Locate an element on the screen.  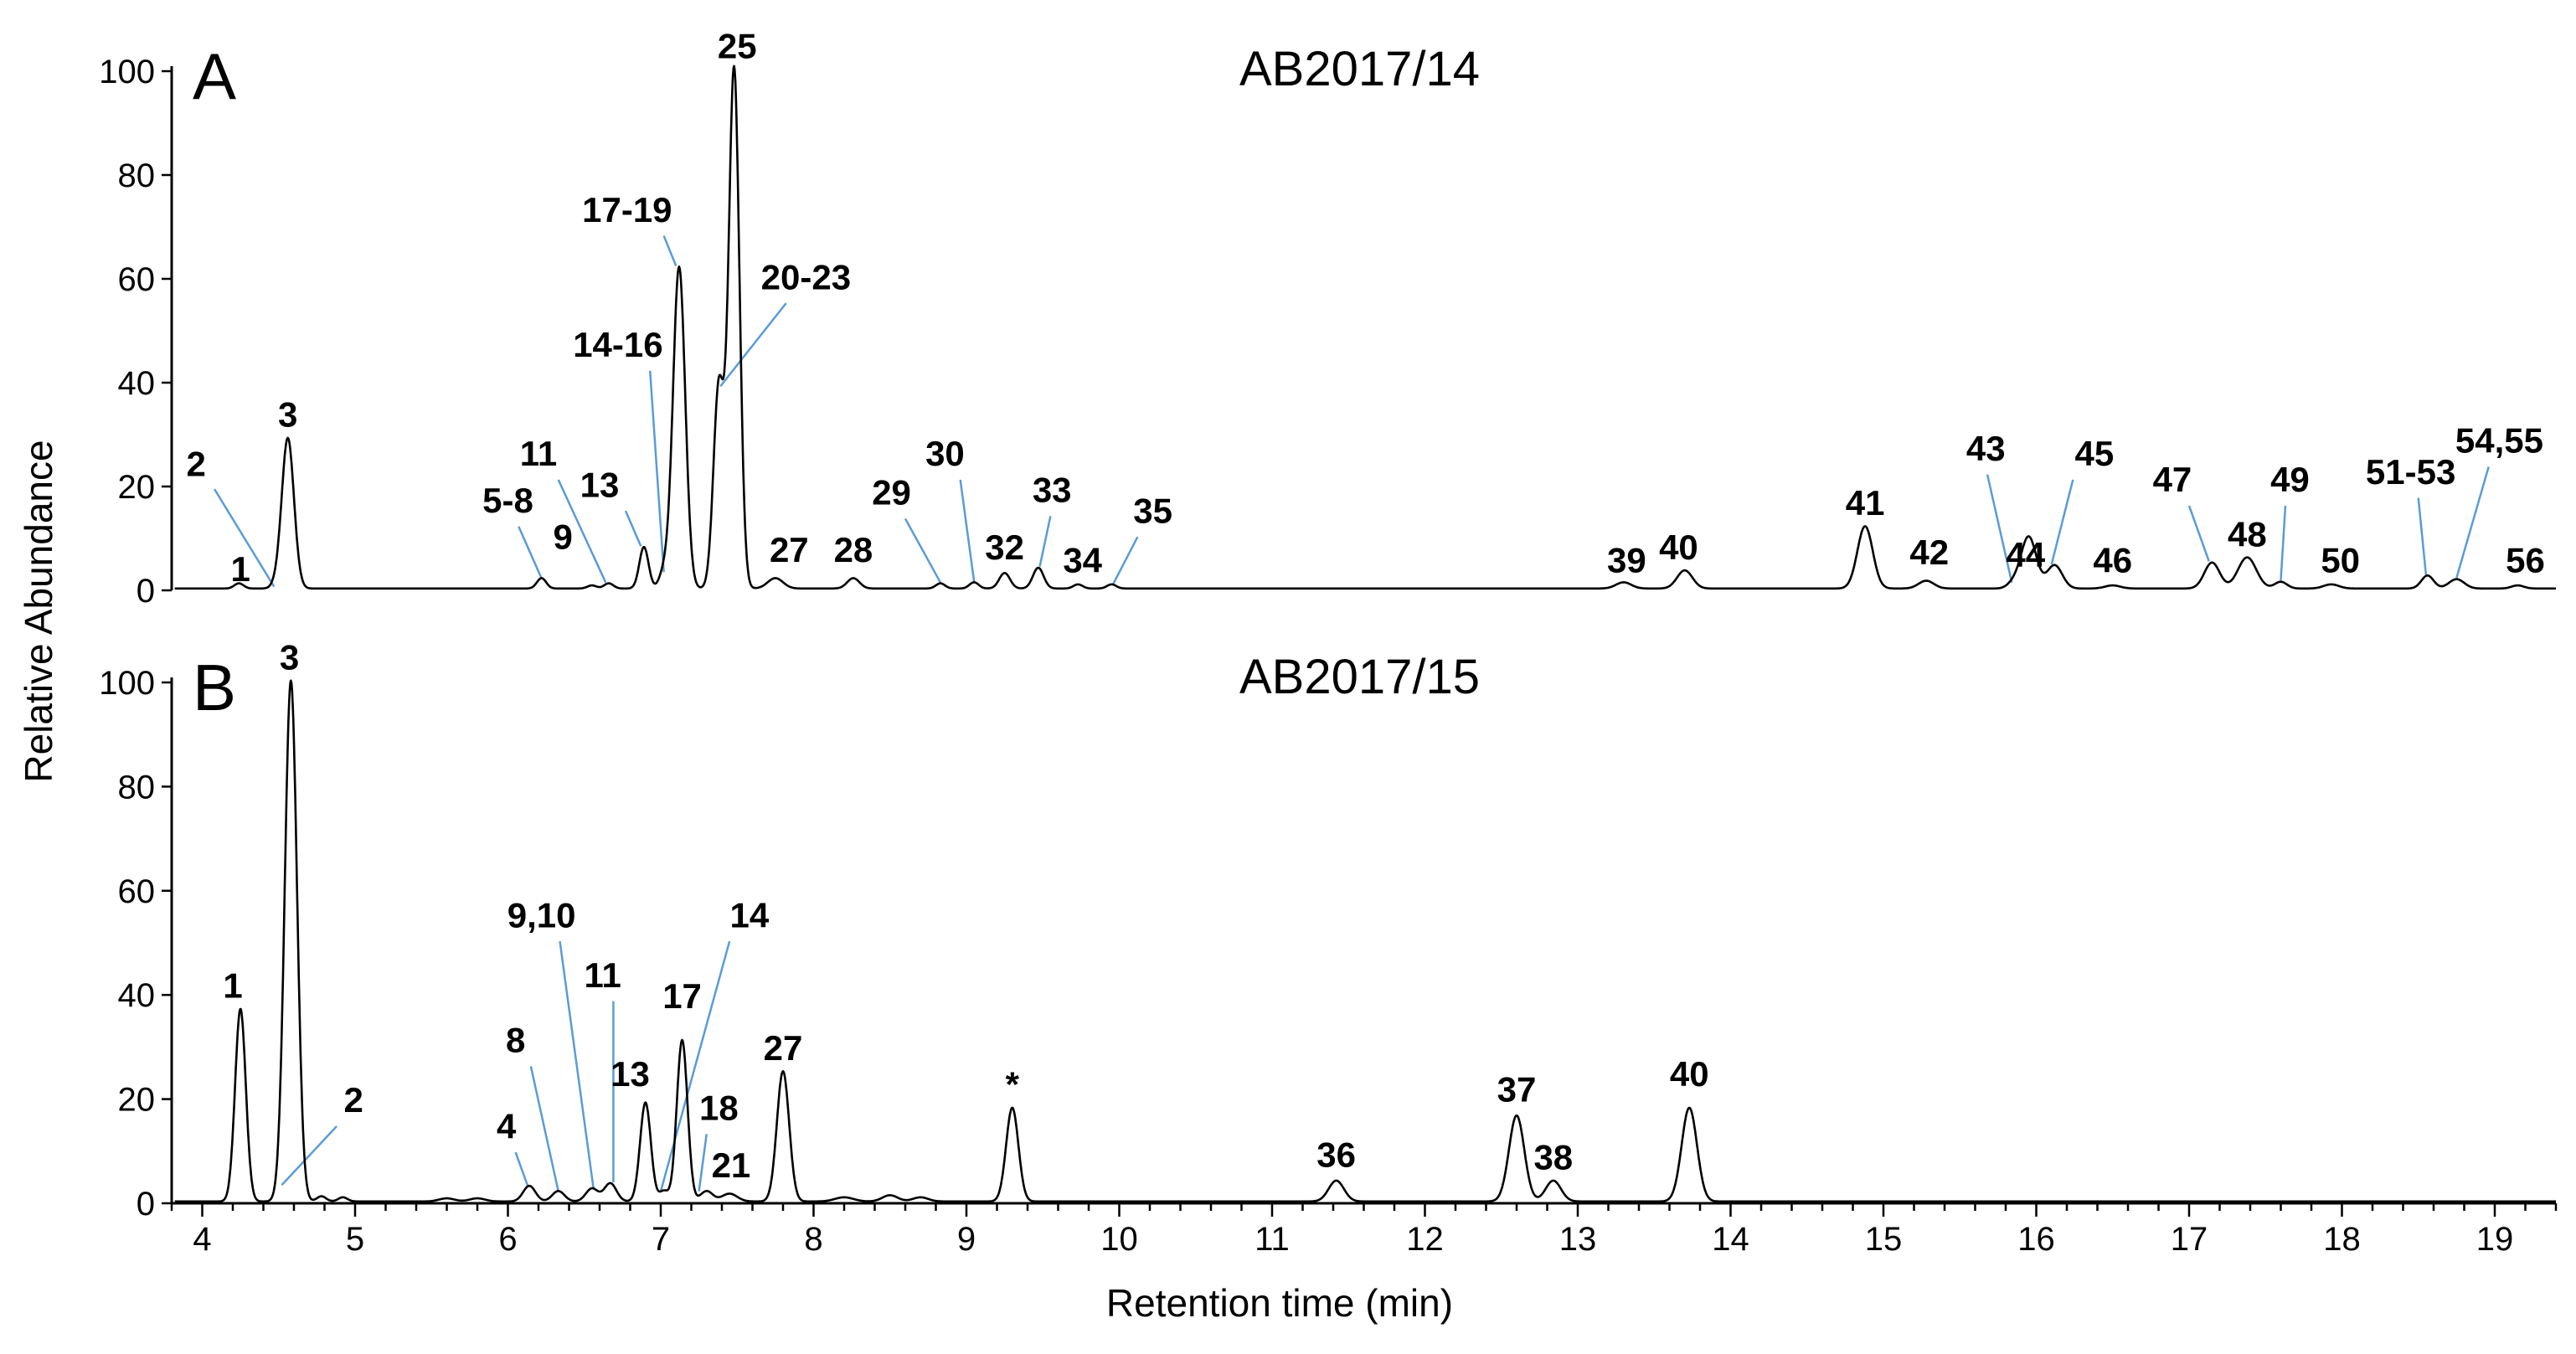
panel-a-y-tick-label: 0 is located at coordinates (146, 591).